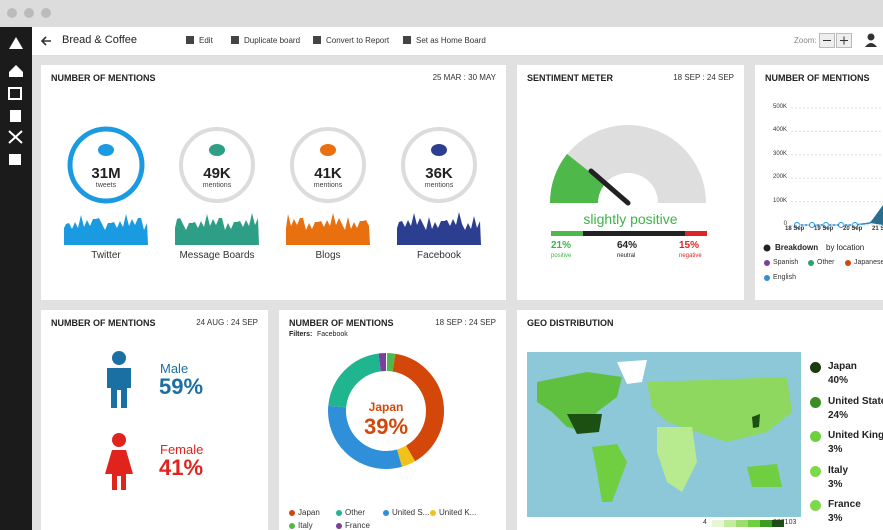 Image resolution: width=883 pixels, height=530 pixels. I want to click on geo-country: Japan, so click(842, 366).